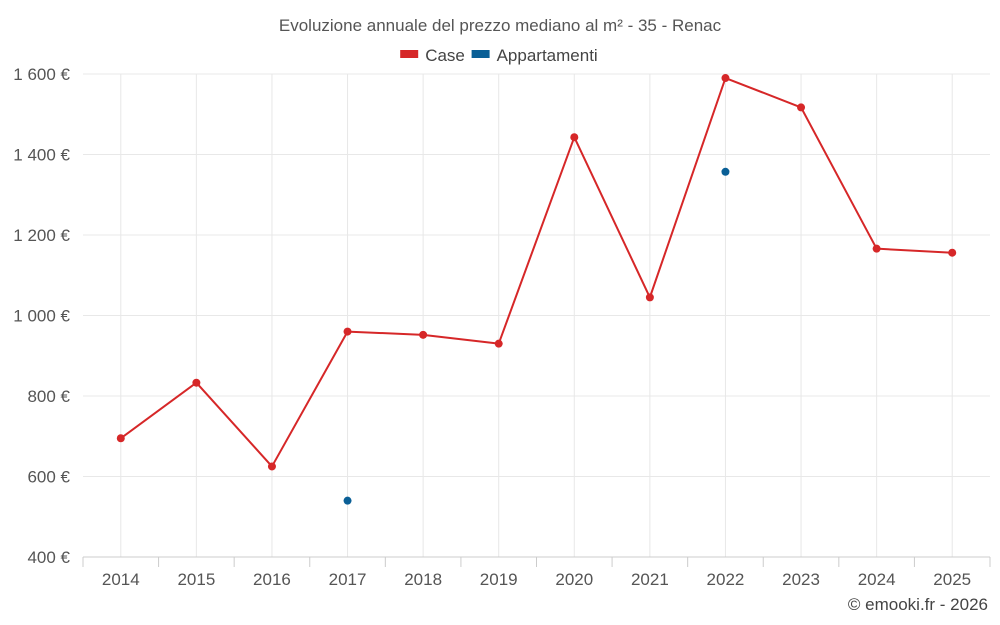 Image resolution: width=1000 pixels, height=625 pixels. I want to click on legend: Case Appartamenti, so click(499, 55).